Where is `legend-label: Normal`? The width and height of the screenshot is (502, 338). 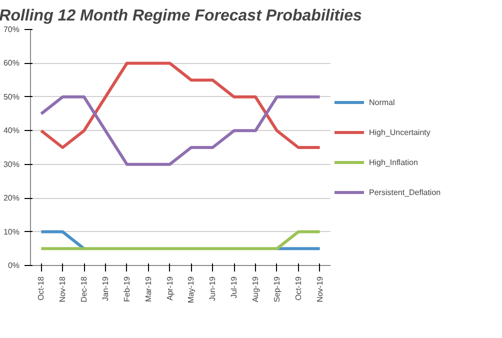
legend-label: Normal is located at coordinates (382, 102).